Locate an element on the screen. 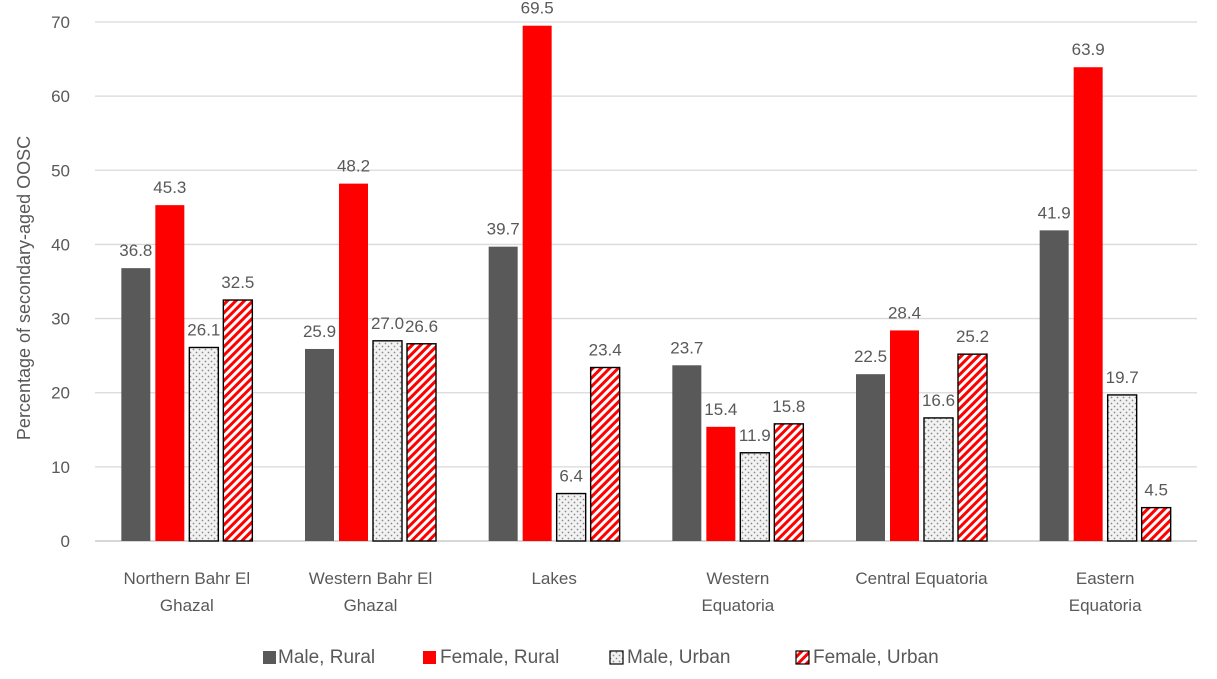 The height and width of the screenshot is (679, 1217). category-label: Western Bahr El is located at coordinates (370, 578).